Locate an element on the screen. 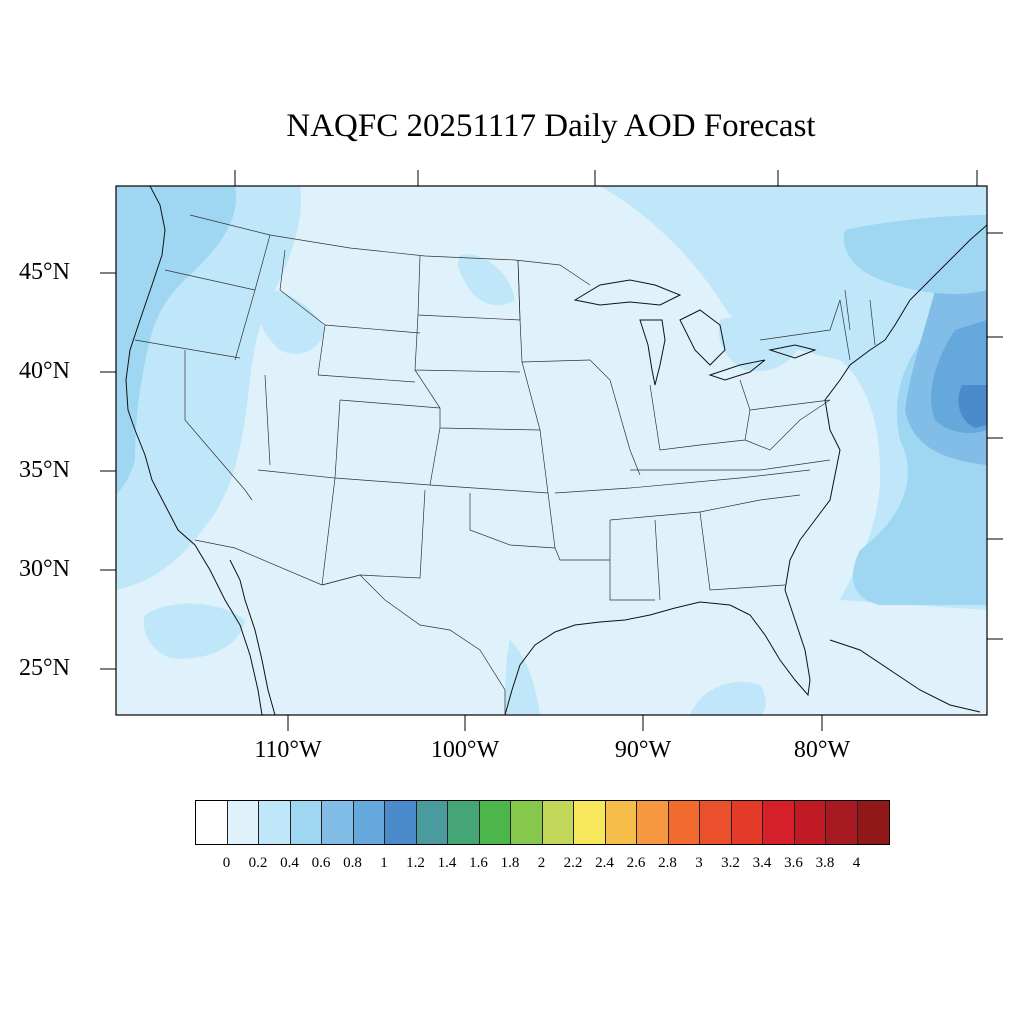 This screenshot has height=1024, width=1024. south-ky-tn is located at coordinates (730, 465).